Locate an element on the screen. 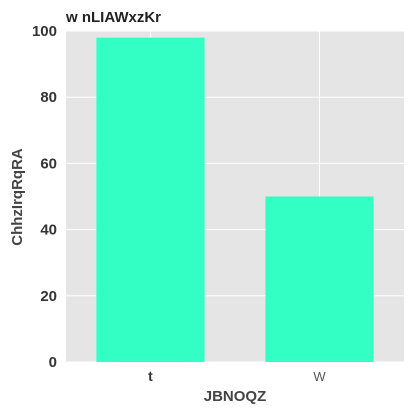 The image size is (414, 414). x-axis-label: JBNOQZ is located at coordinates (235, 396).